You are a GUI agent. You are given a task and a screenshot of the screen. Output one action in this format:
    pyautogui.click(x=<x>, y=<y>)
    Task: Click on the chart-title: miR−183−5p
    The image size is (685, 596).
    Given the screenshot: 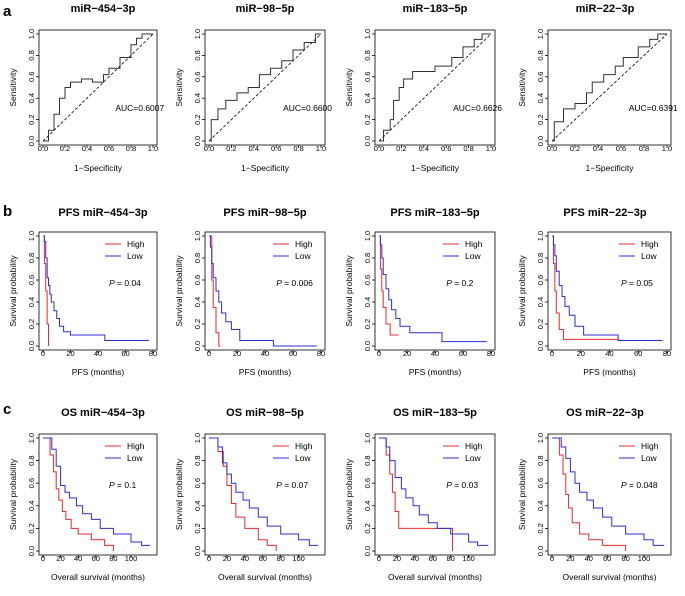 What is the action you would take?
    pyautogui.click(x=435, y=9)
    